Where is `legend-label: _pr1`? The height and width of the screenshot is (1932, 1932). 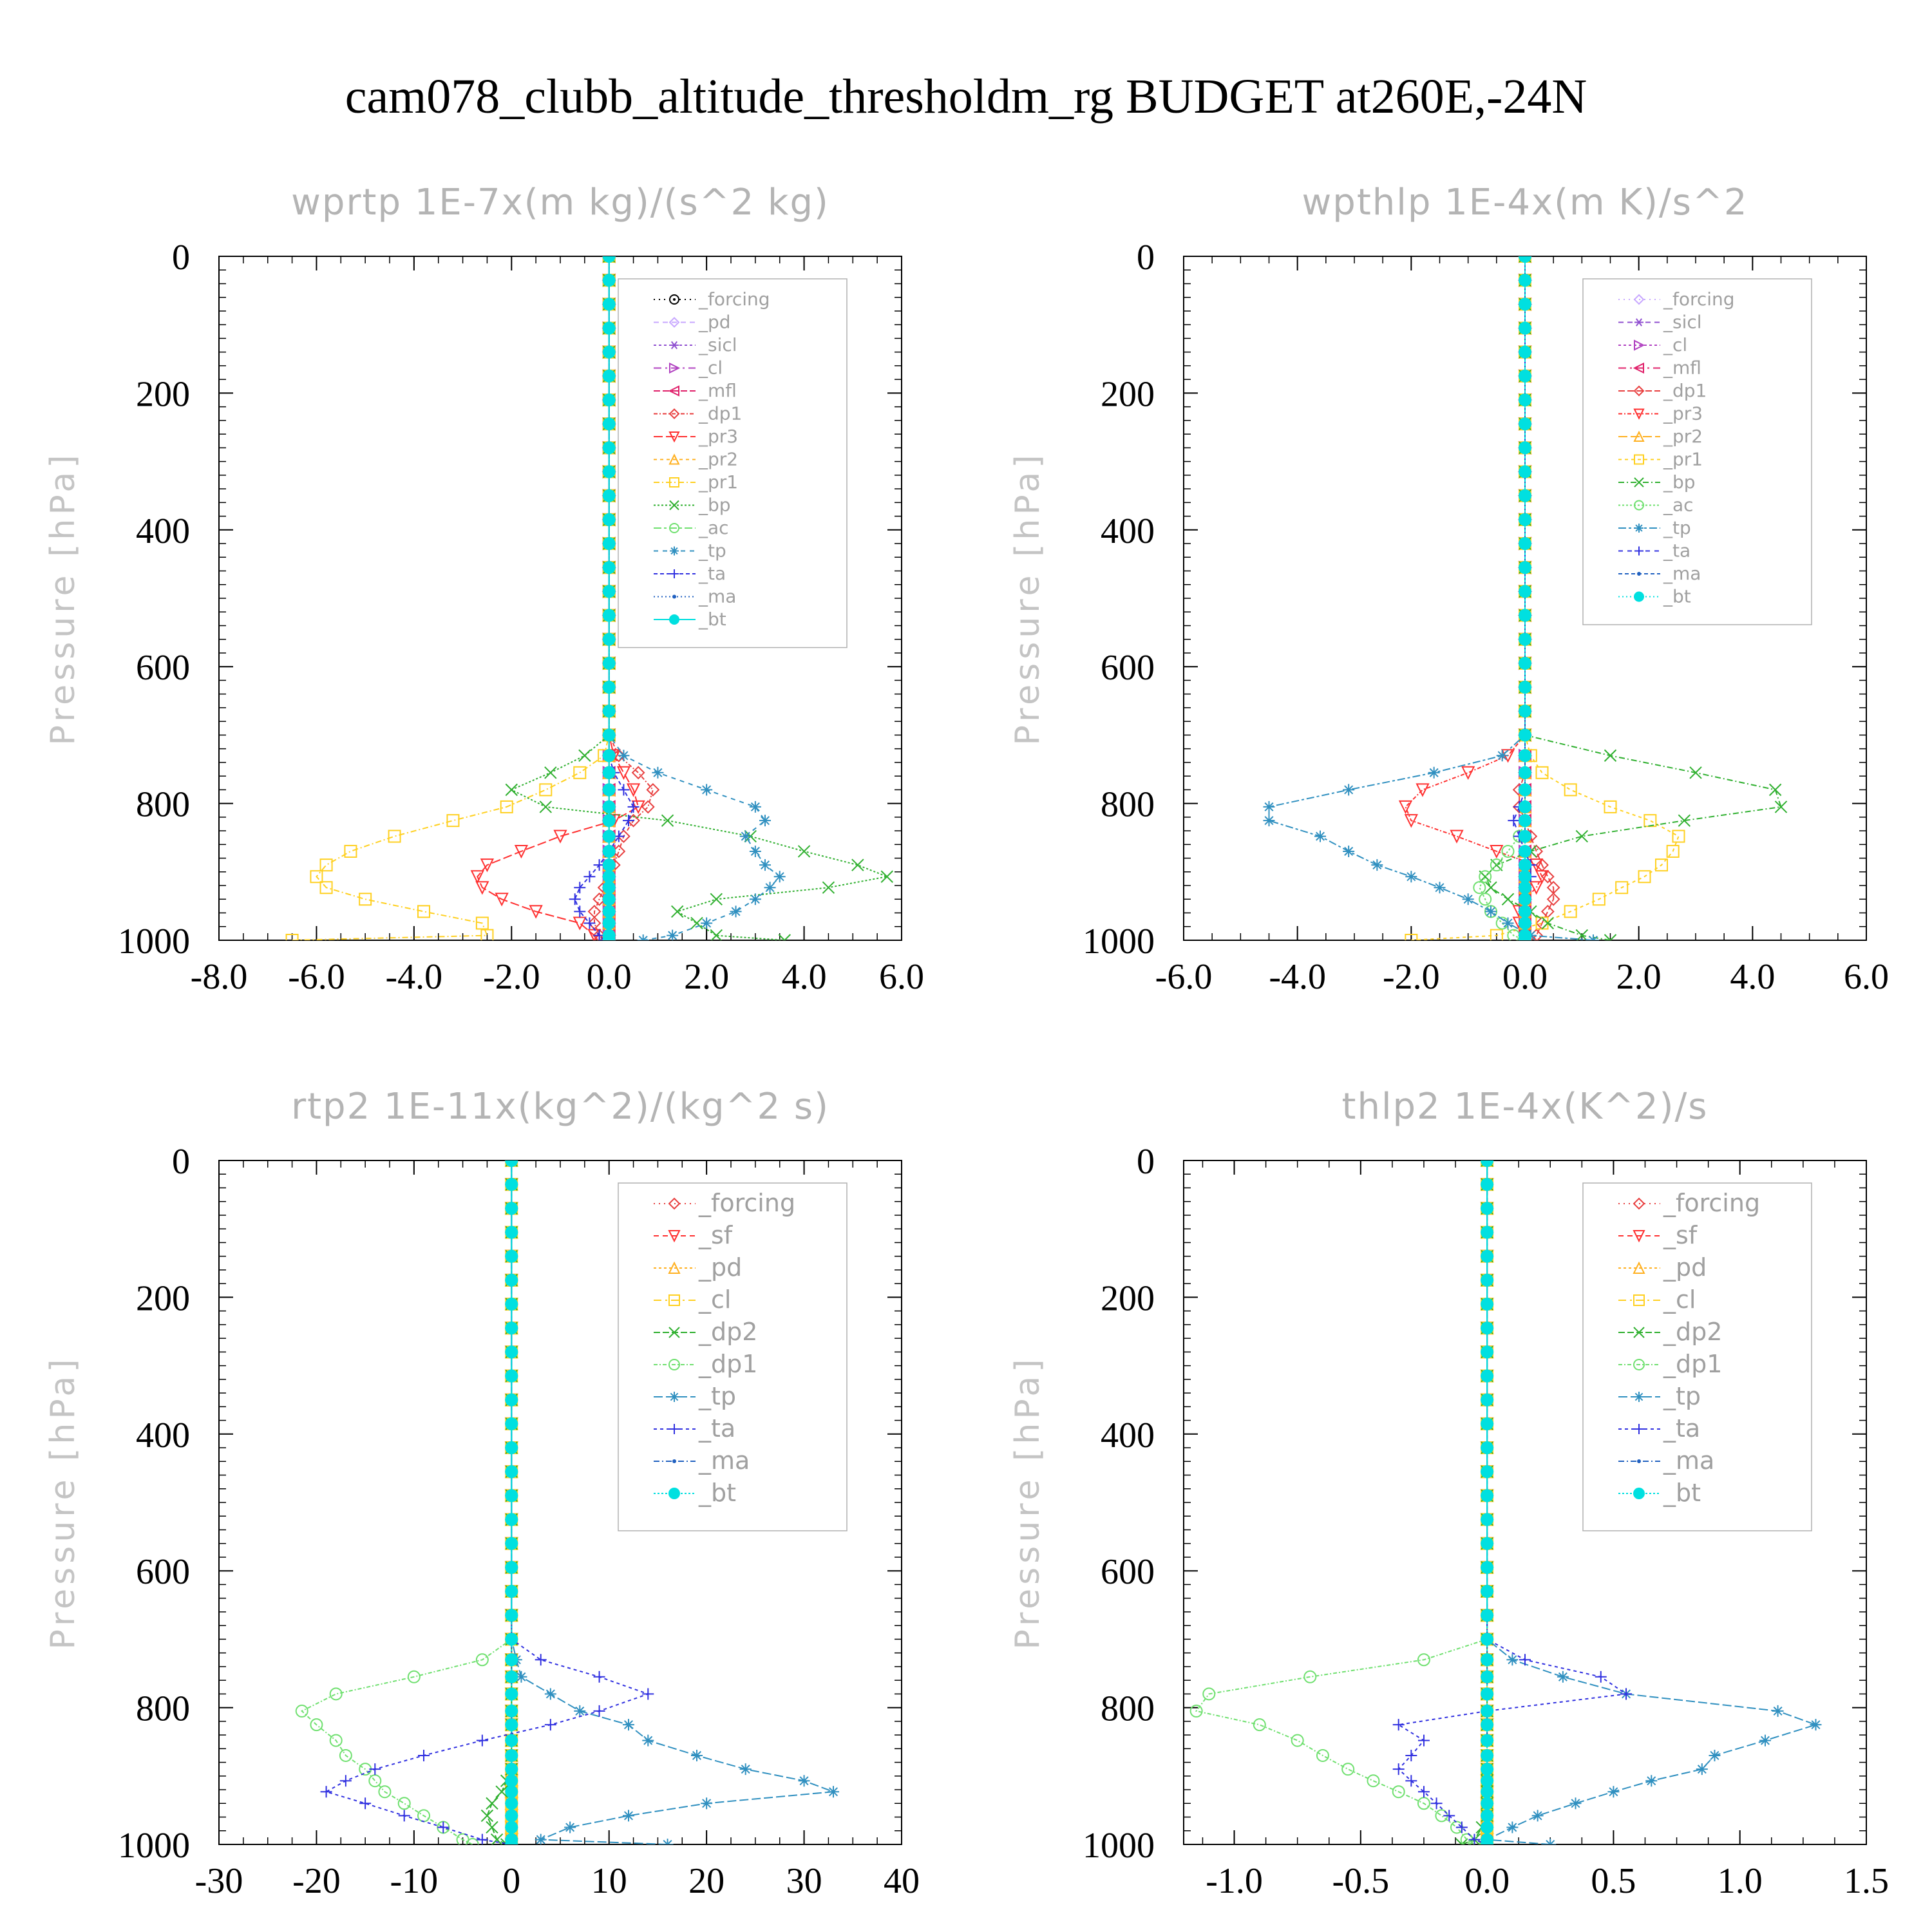
legend-label: _pr1 is located at coordinates (1683, 460).